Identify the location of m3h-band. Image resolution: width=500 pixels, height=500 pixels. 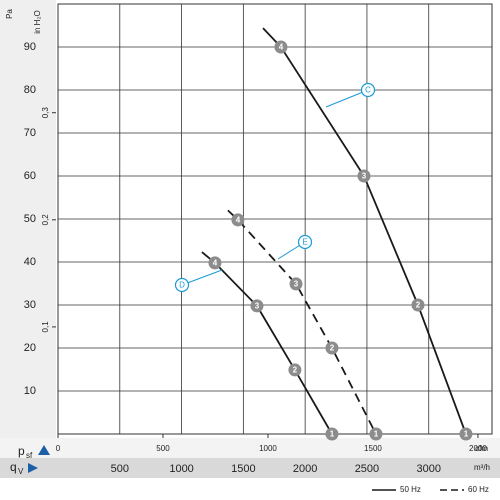
(250, 468).